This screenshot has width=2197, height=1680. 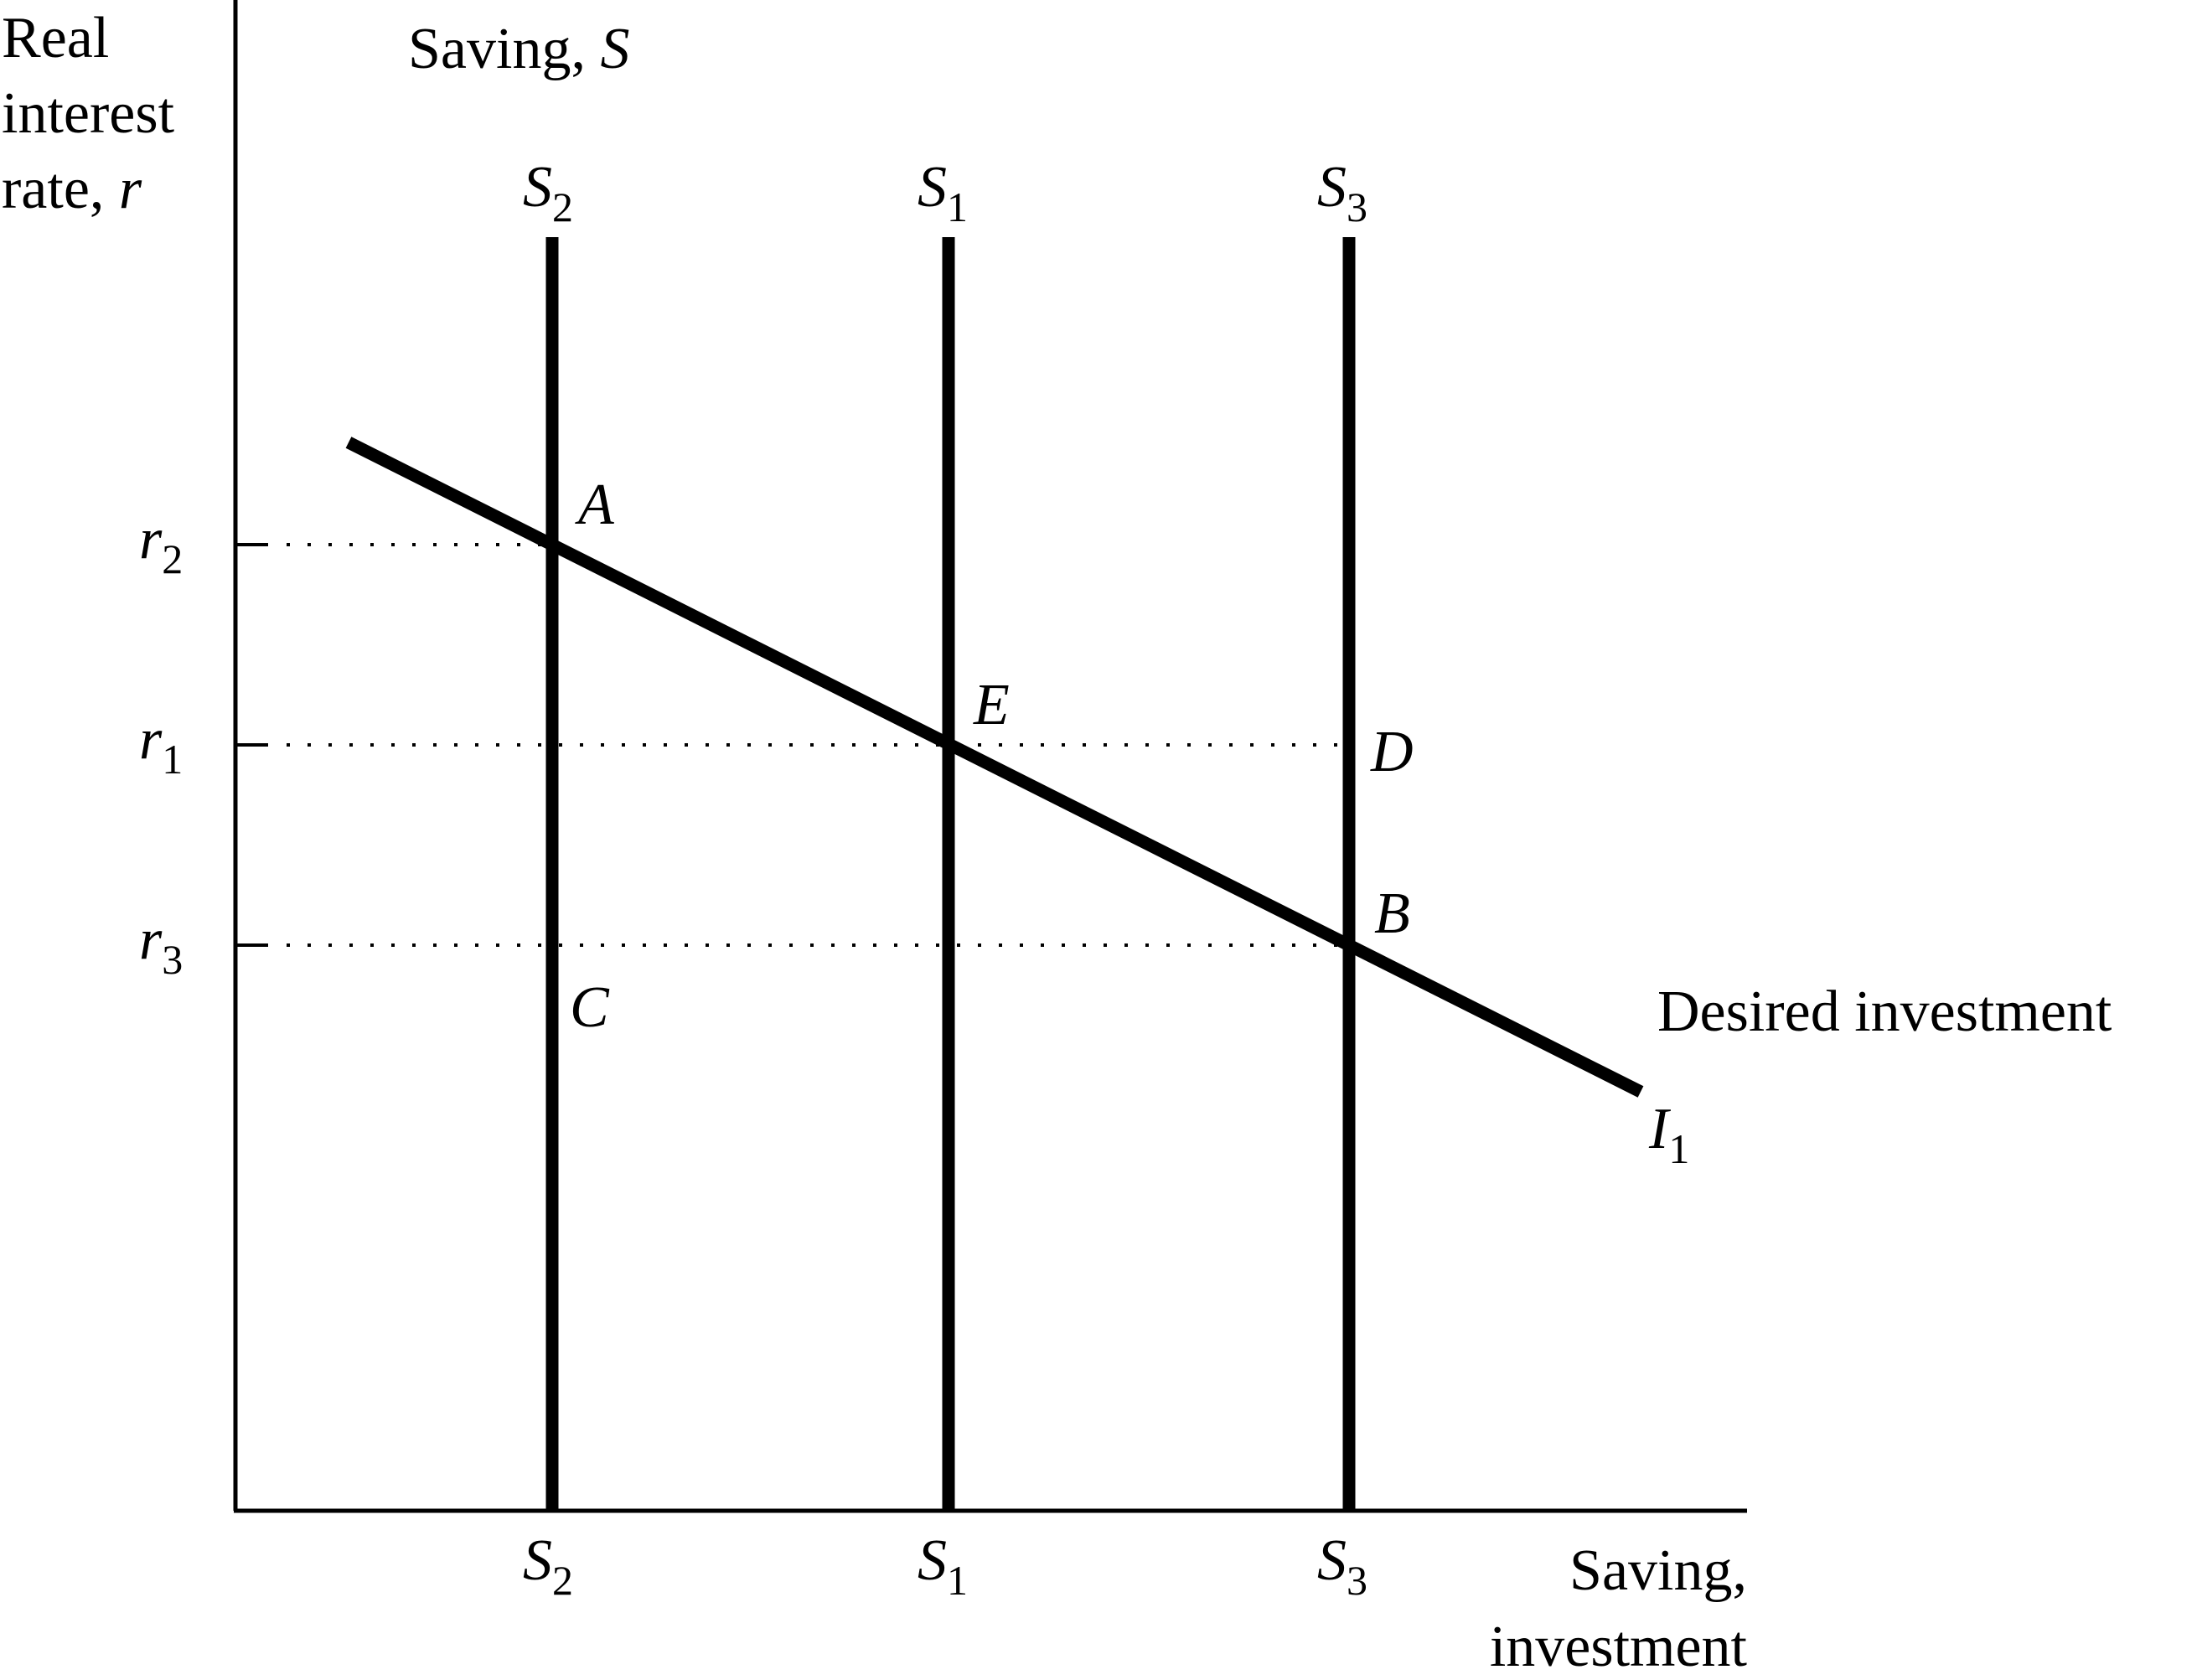 I want to click on point-c-label: C, so click(x=590, y=1007).